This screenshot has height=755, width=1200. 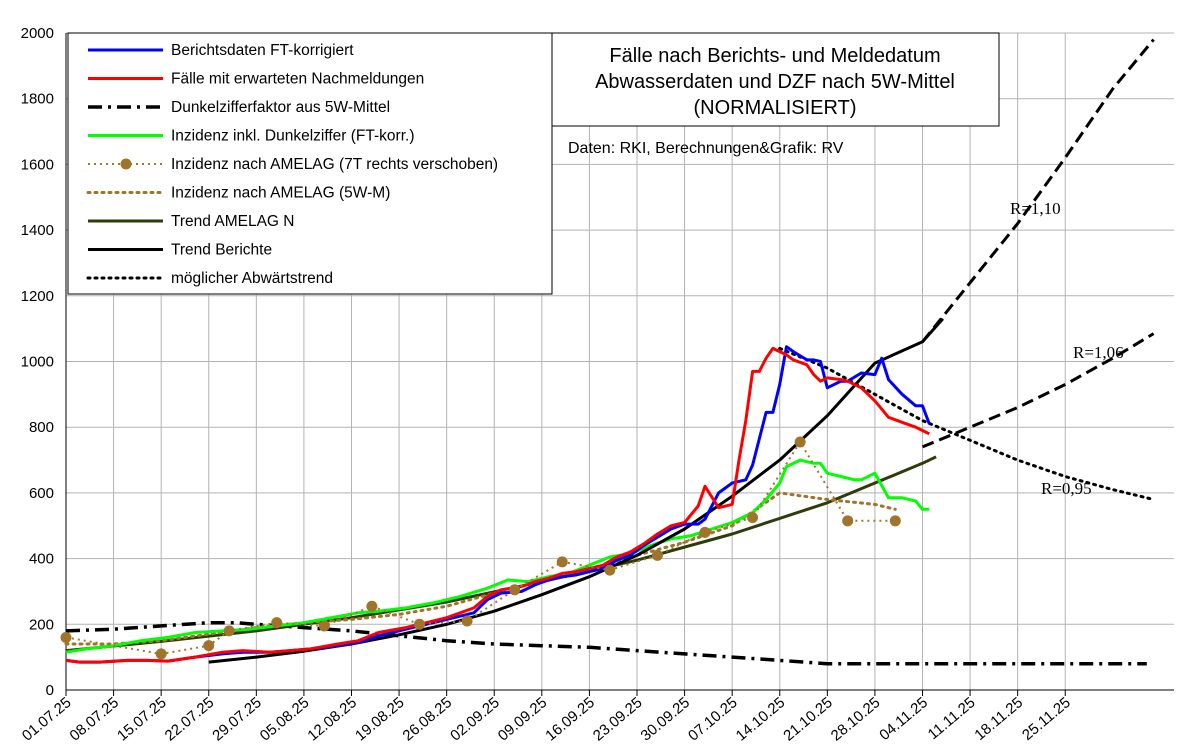 What do you see at coordinates (280, 107) in the screenshot?
I see `legend-label: Dunkelzifferfaktor aus 5W-Mittel` at bounding box center [280, 107].